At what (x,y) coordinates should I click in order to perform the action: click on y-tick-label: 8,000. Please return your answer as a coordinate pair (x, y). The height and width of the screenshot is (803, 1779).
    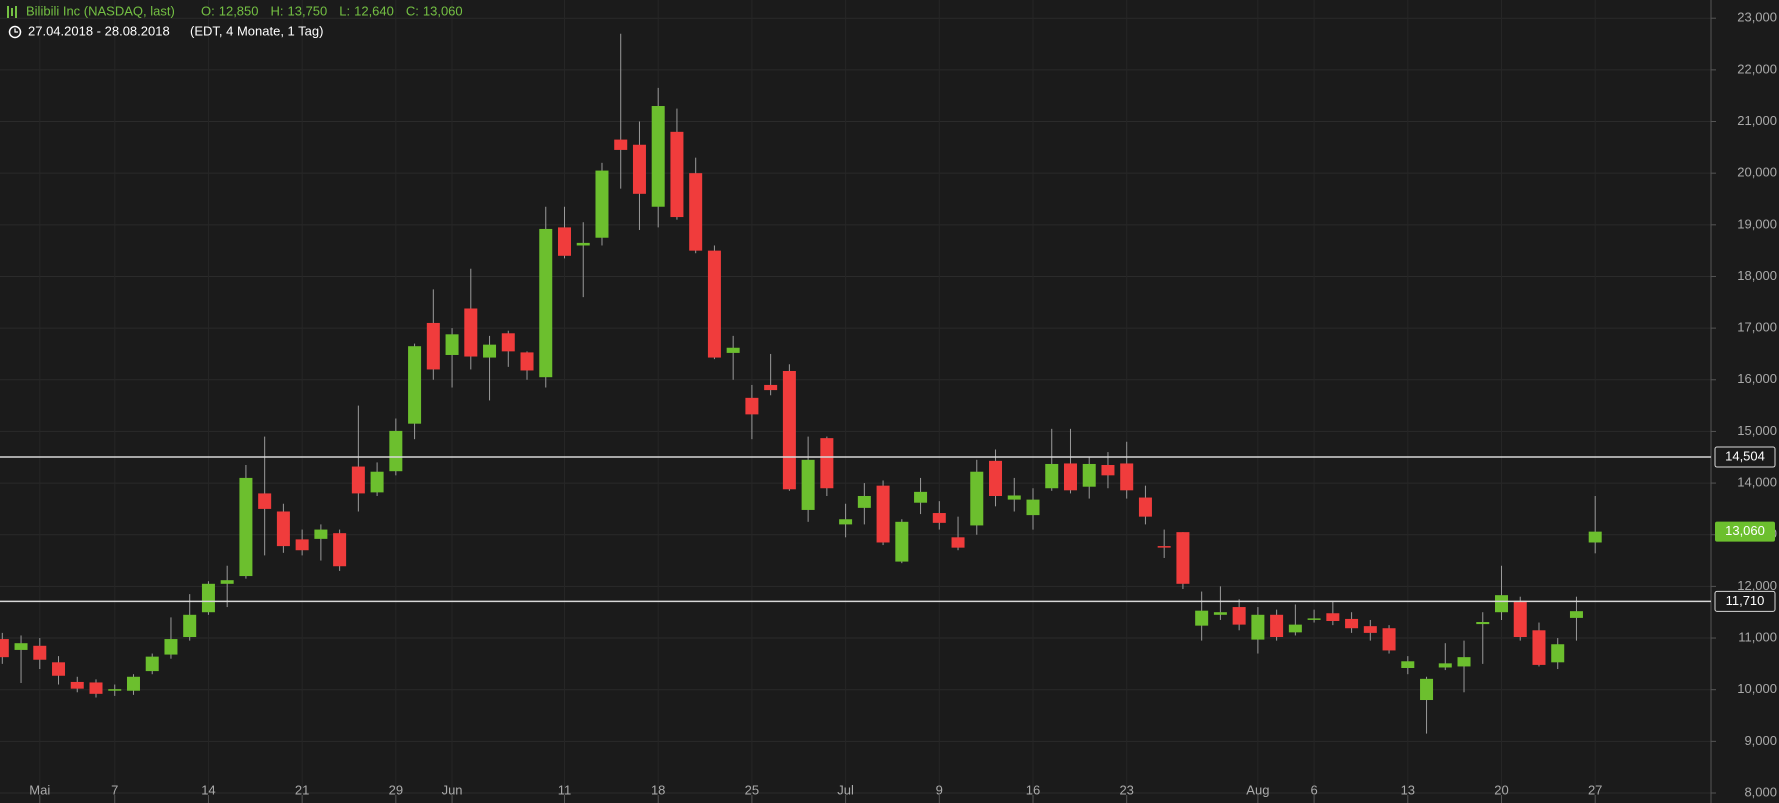
    Looking at the image, I should click on (1760, 791).